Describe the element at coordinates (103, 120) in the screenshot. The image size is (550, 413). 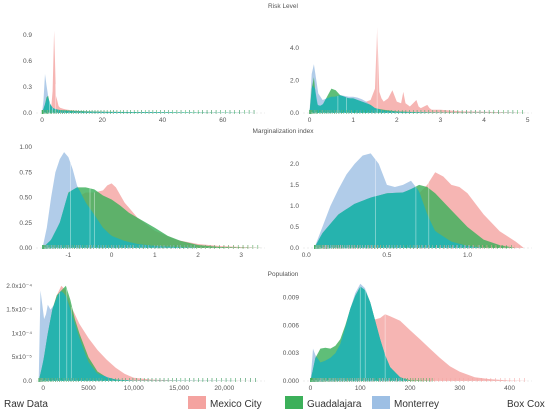
I see `x-tick-label: 20` at that location.